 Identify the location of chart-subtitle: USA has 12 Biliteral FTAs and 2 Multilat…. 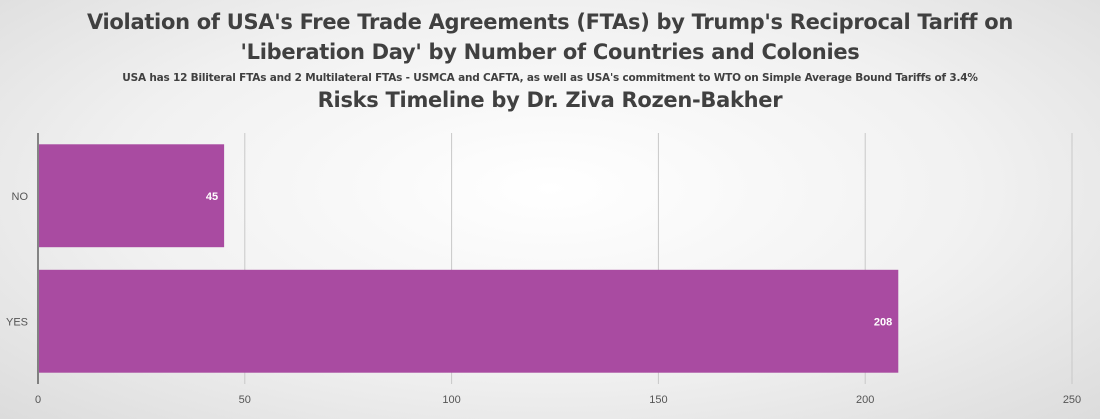
(550, 78).